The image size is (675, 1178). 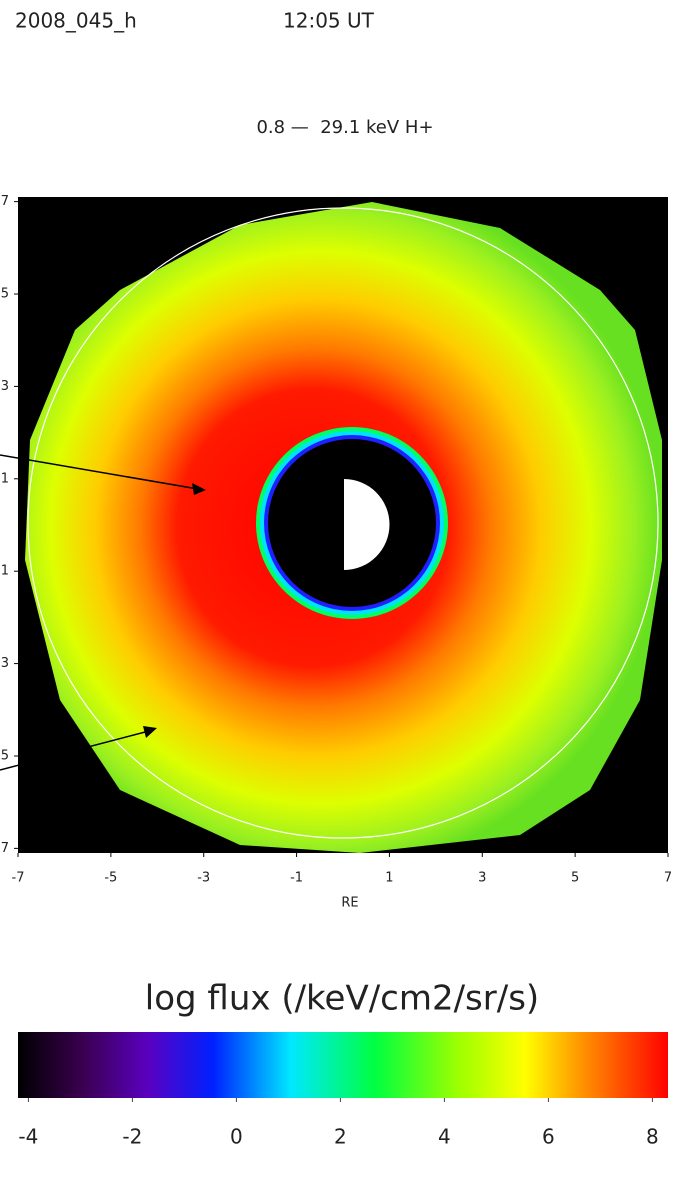 I want to click on colorbar-label: log flux (/keV/cm2/sr/s), so click(x=342, y=999).